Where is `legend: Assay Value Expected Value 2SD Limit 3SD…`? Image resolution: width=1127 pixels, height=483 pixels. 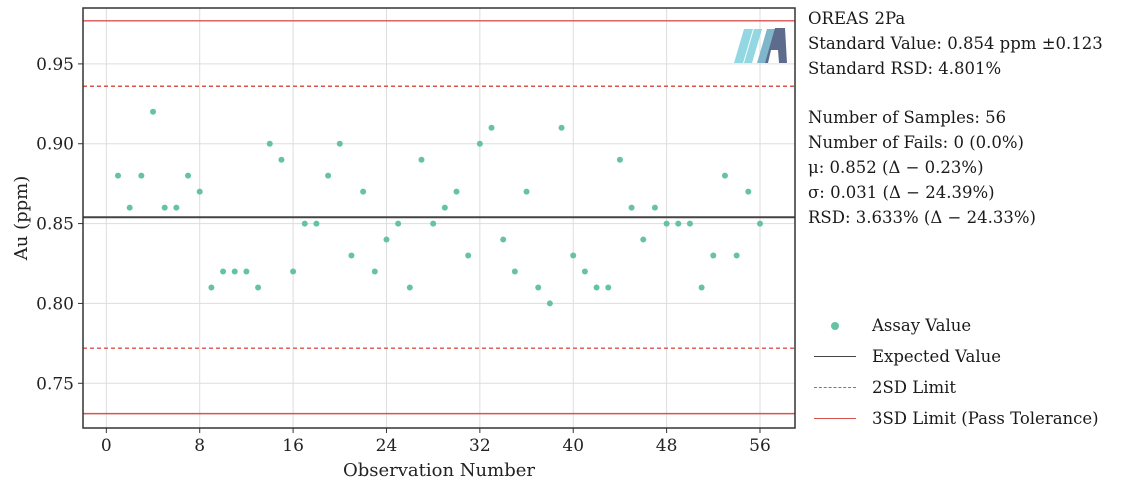 legend: Assay Value Expected Value 2SD Limit 3SD… is located at coordinates (968, 372).